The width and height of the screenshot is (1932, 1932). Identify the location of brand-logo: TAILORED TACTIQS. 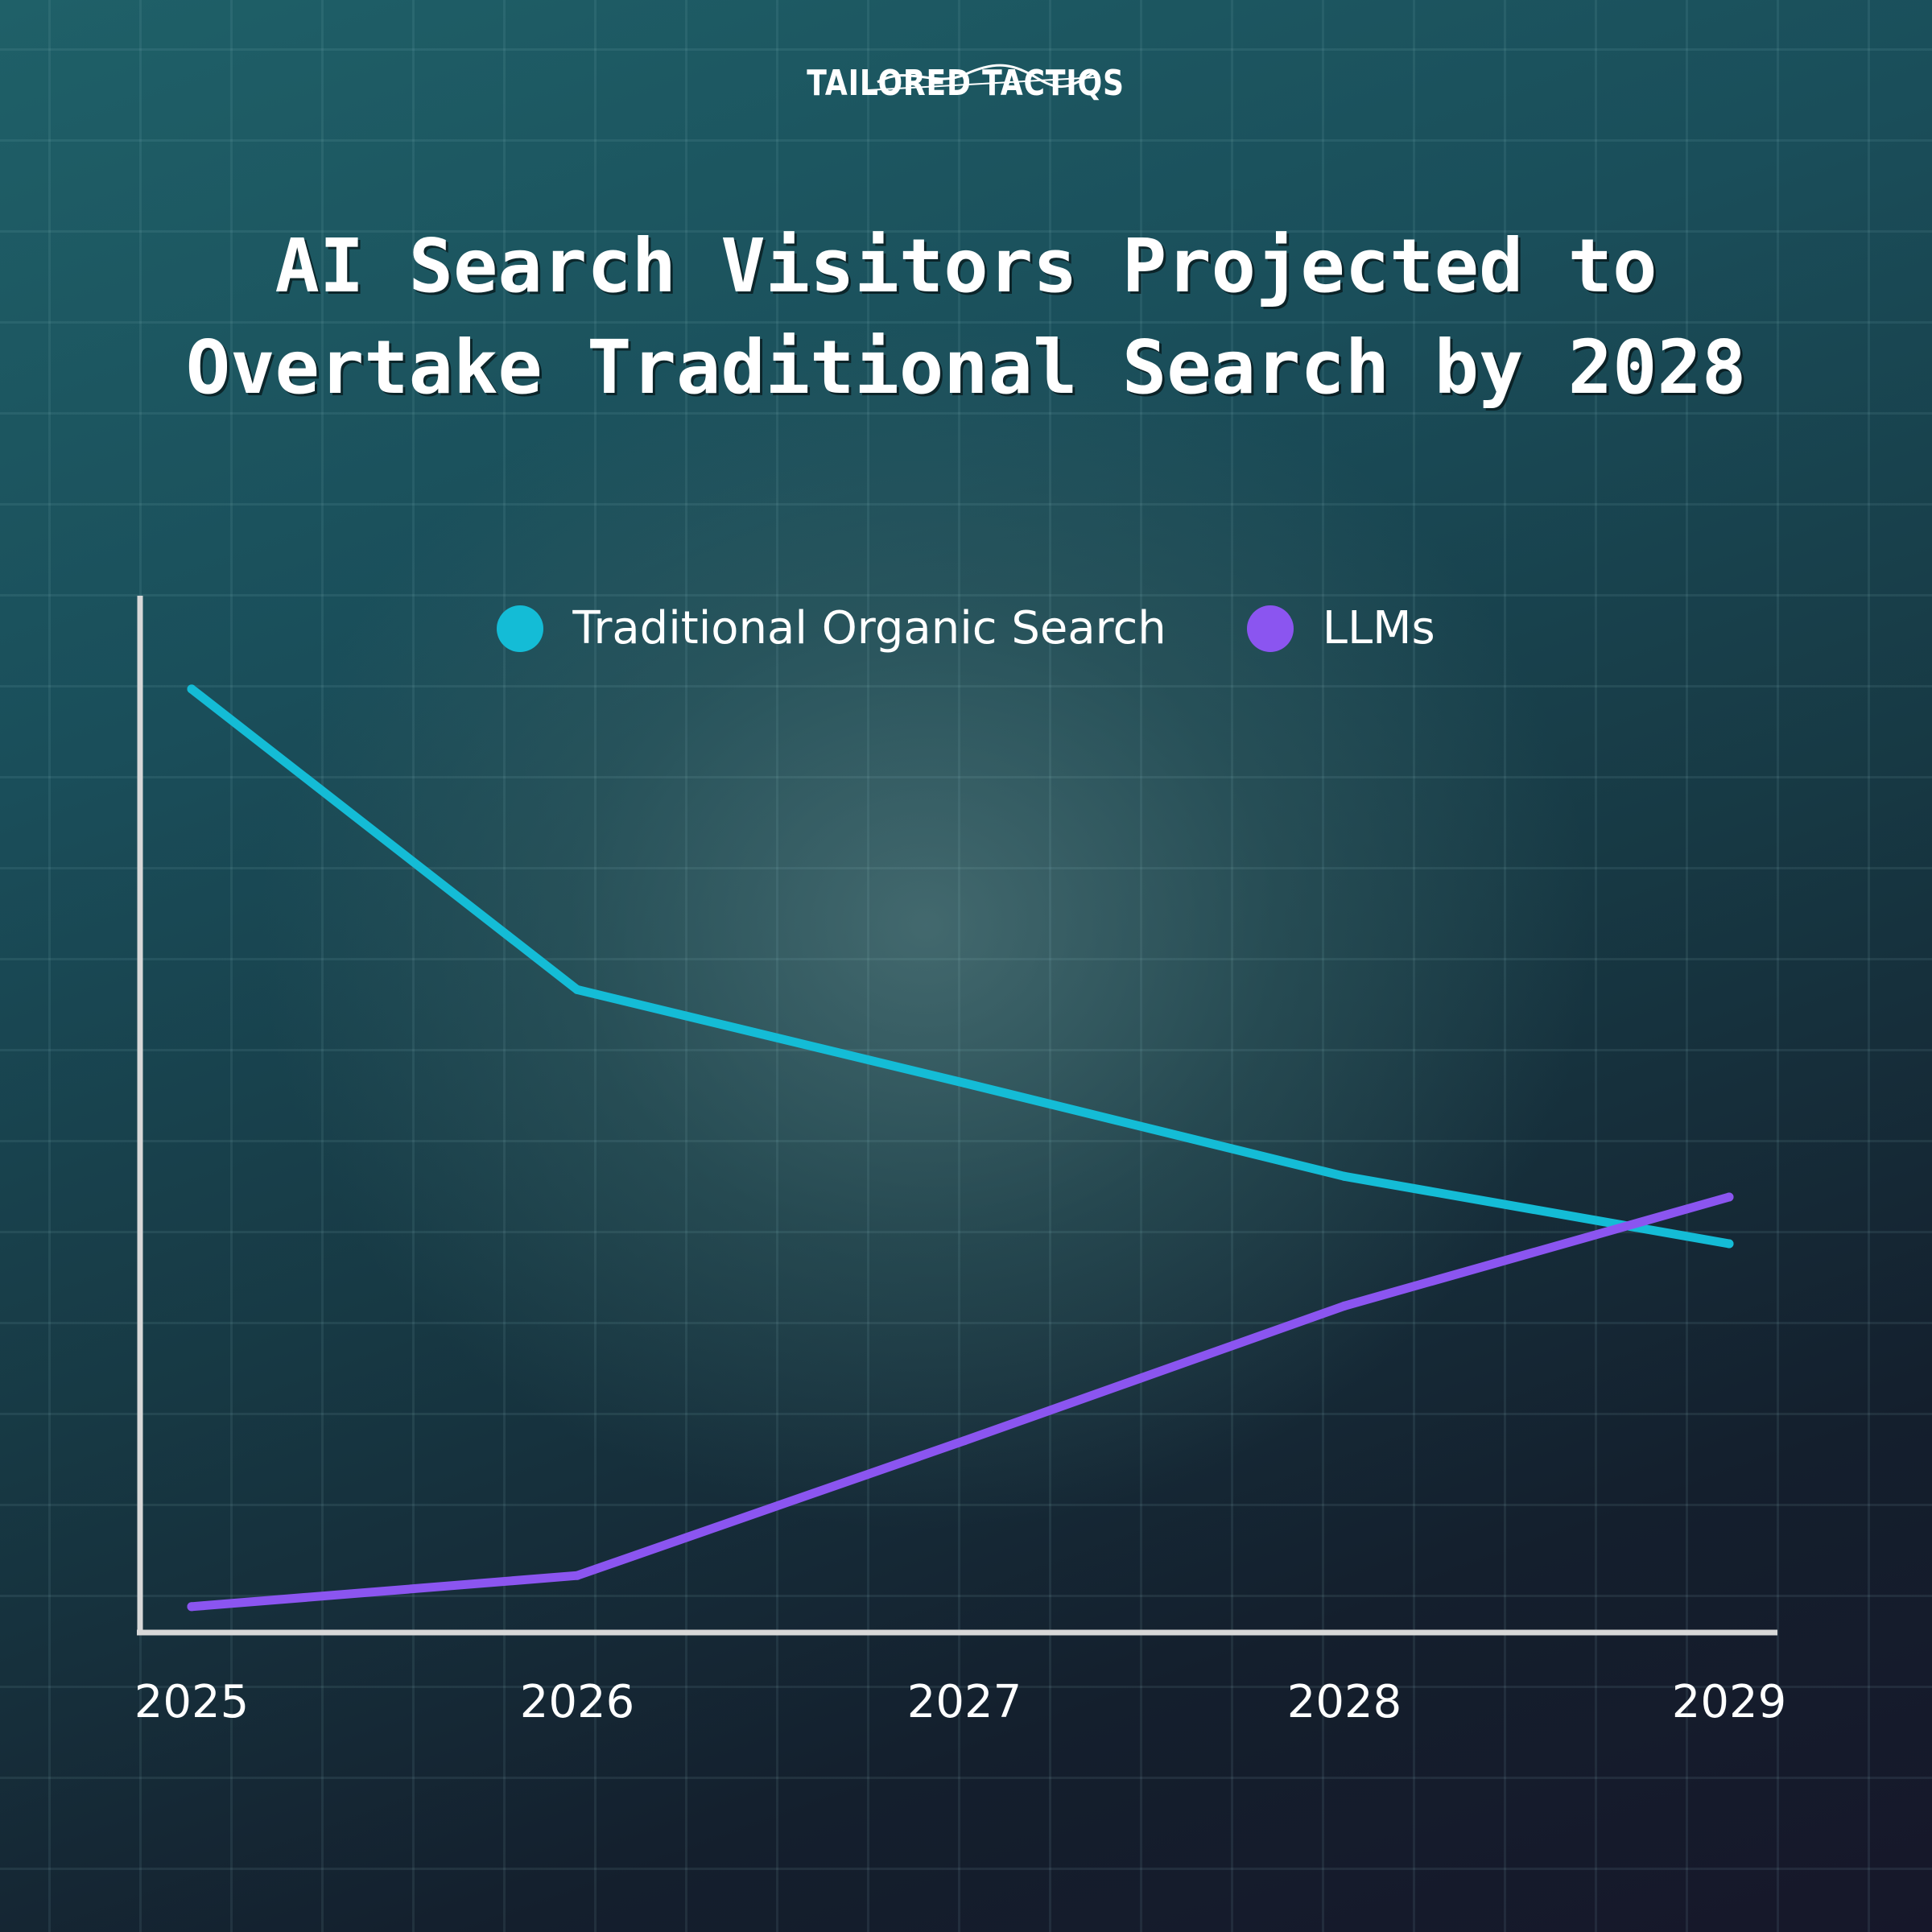
(966, 83).